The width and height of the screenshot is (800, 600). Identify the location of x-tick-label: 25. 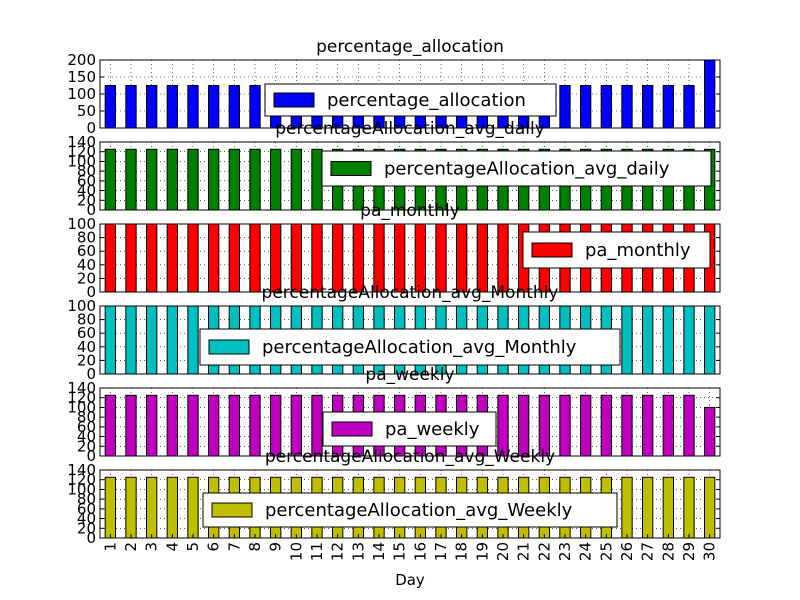
(606, 551).